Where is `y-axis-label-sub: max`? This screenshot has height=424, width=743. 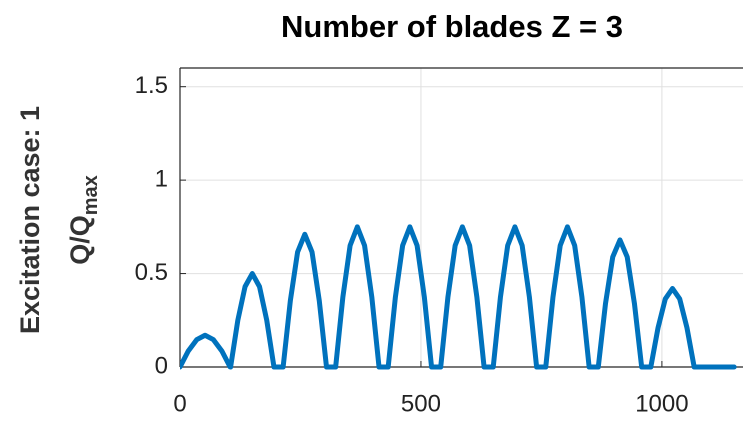
y-axis-label-sub: max is located at coordinates (91, 195).